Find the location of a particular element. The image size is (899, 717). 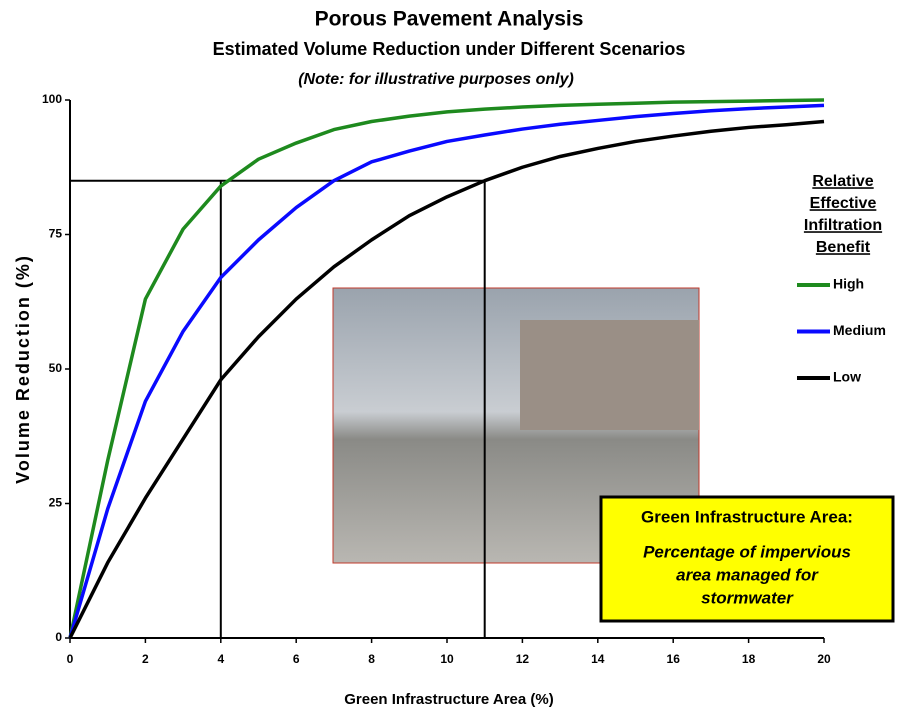

chart-title: Porous Pavement Analysis is located at coordinates (449, 19).